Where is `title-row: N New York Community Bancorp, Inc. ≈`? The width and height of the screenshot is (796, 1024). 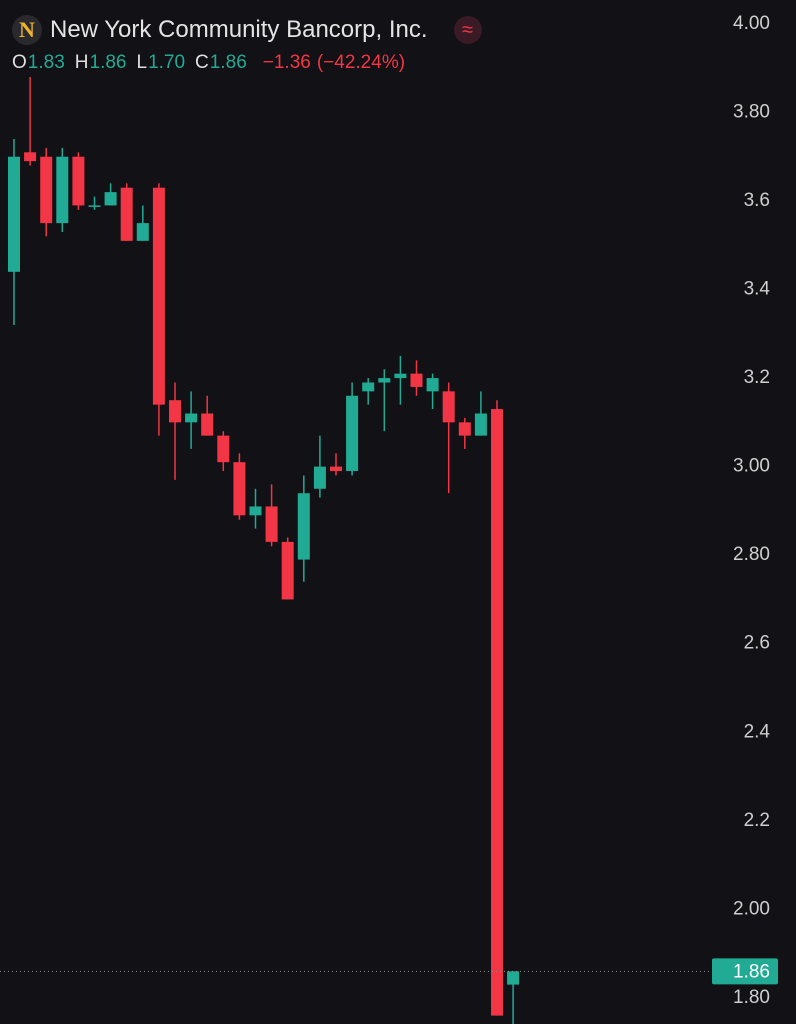
title-row: N New York Community Bancorp, Inc. ≈ is located at coordinates (247, 30).